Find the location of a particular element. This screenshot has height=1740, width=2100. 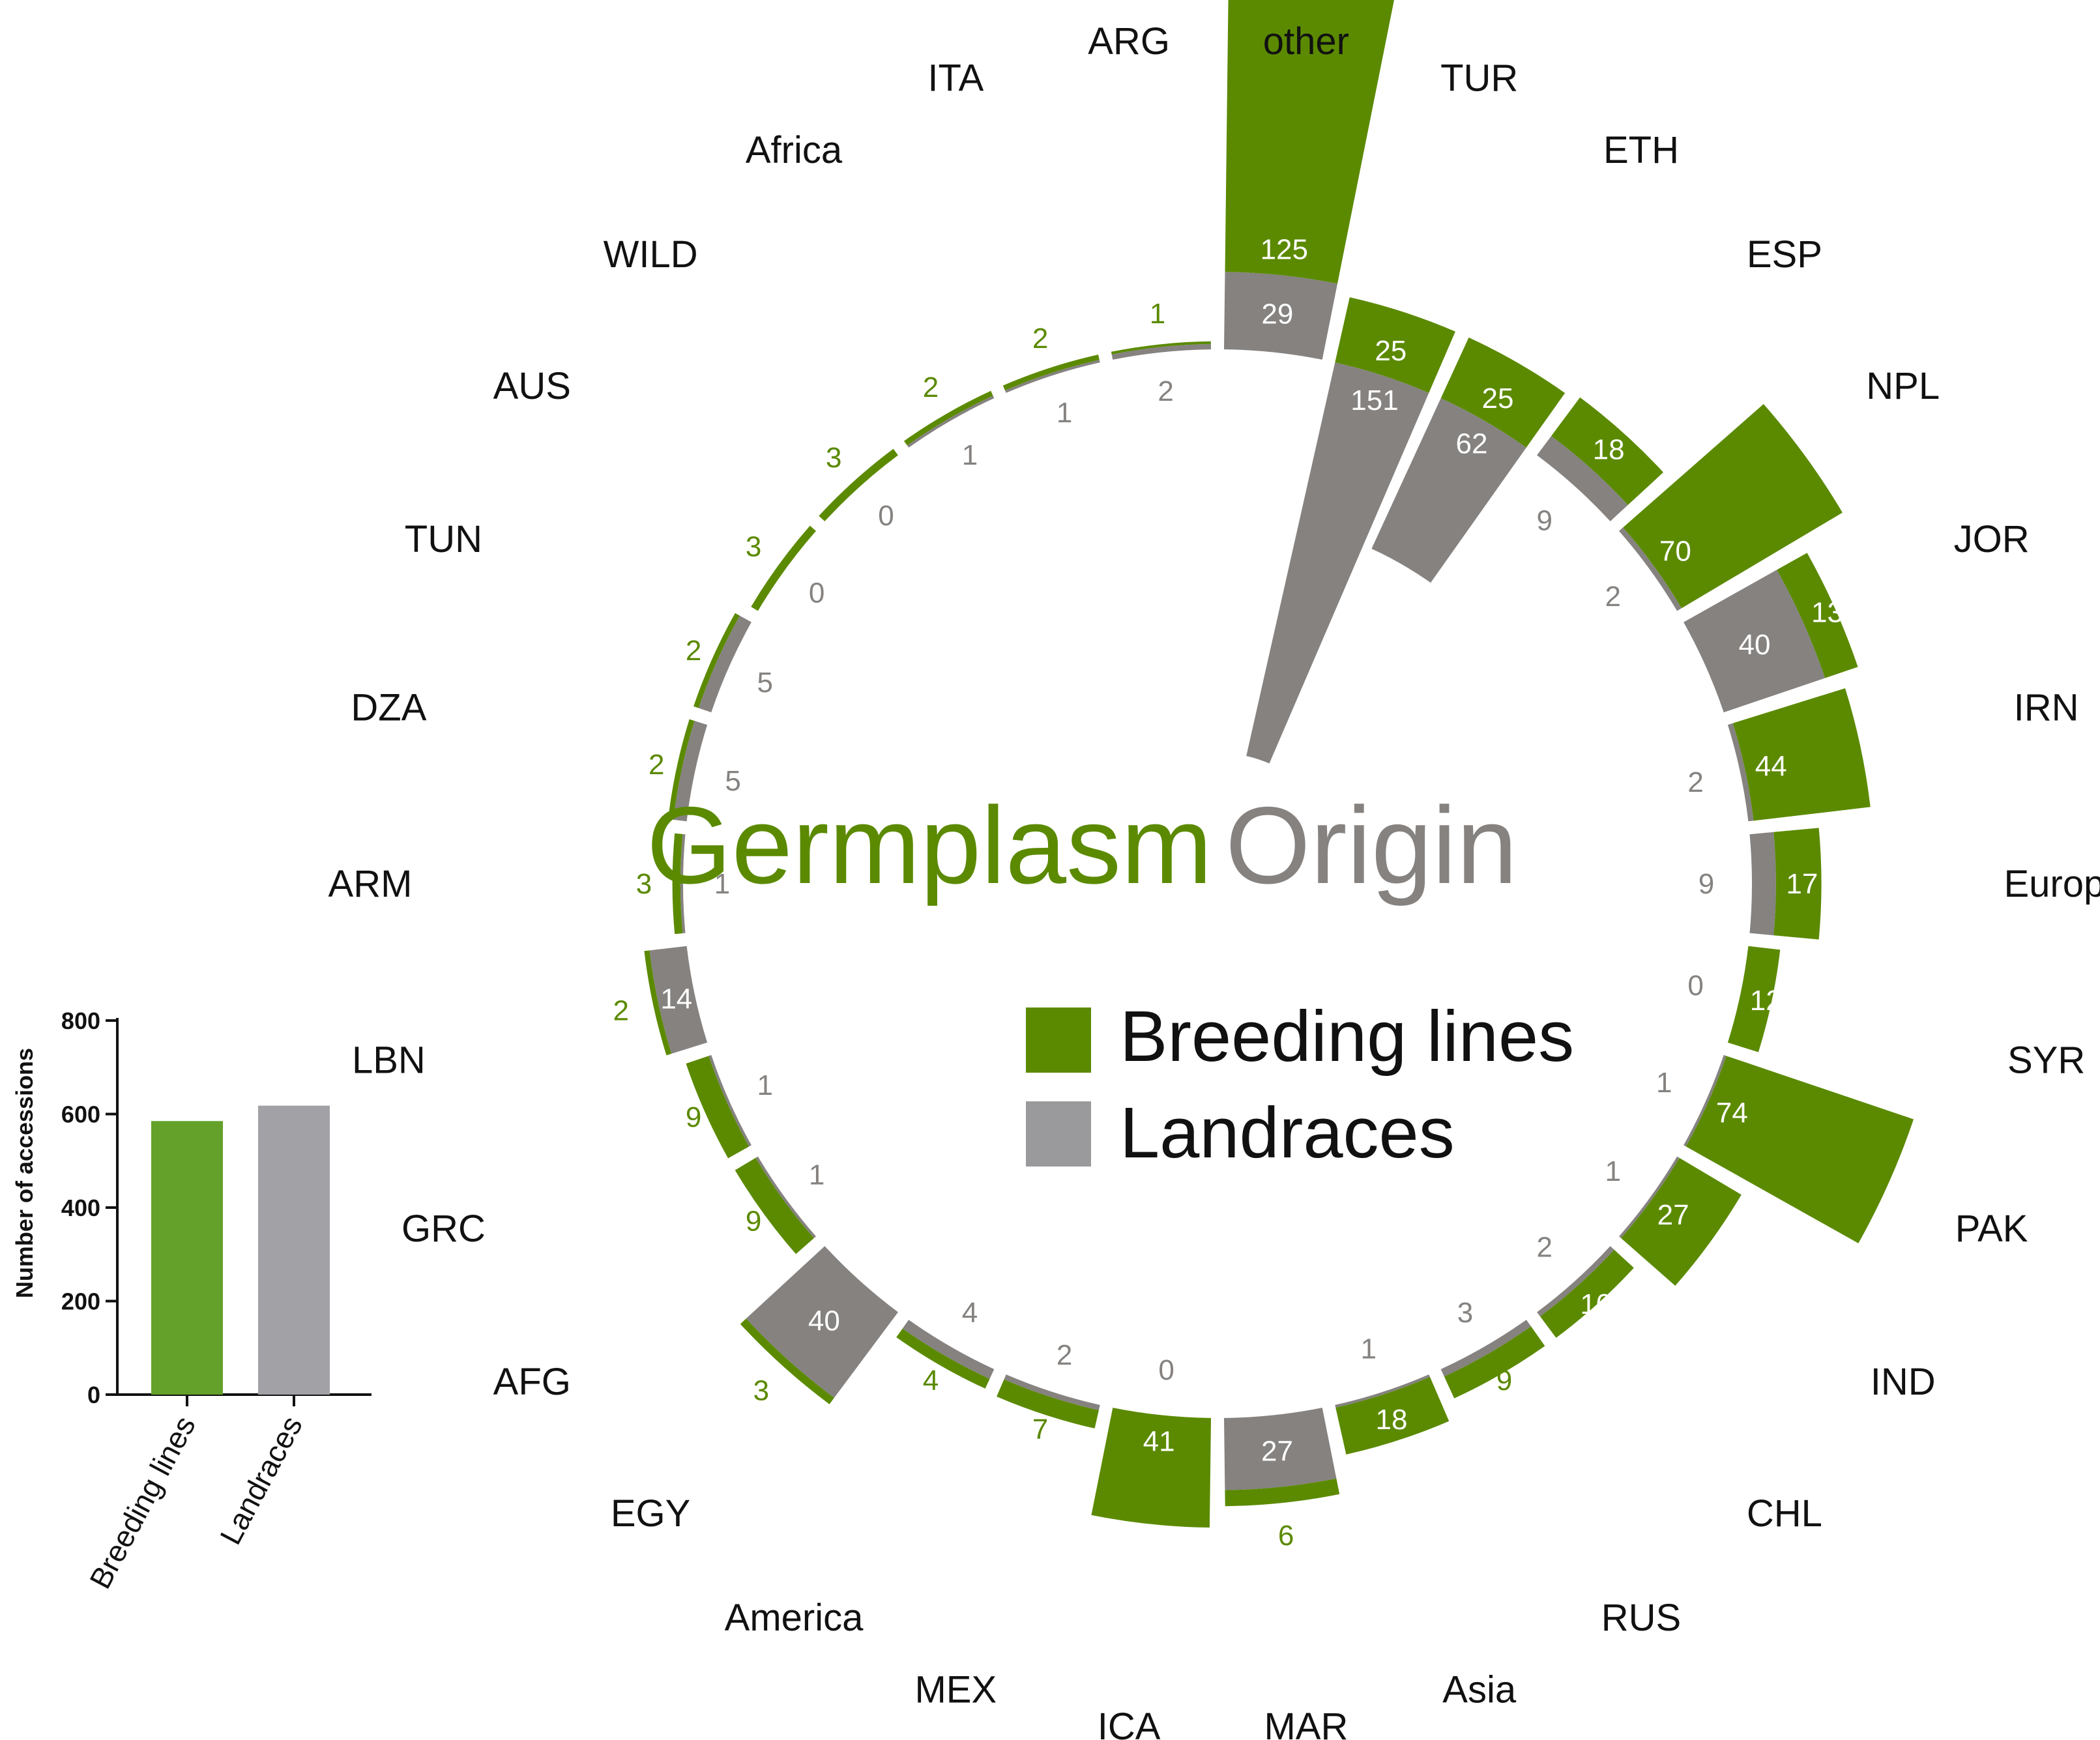

bar-breeding-PAK is located at coordinates (1799, 1149).